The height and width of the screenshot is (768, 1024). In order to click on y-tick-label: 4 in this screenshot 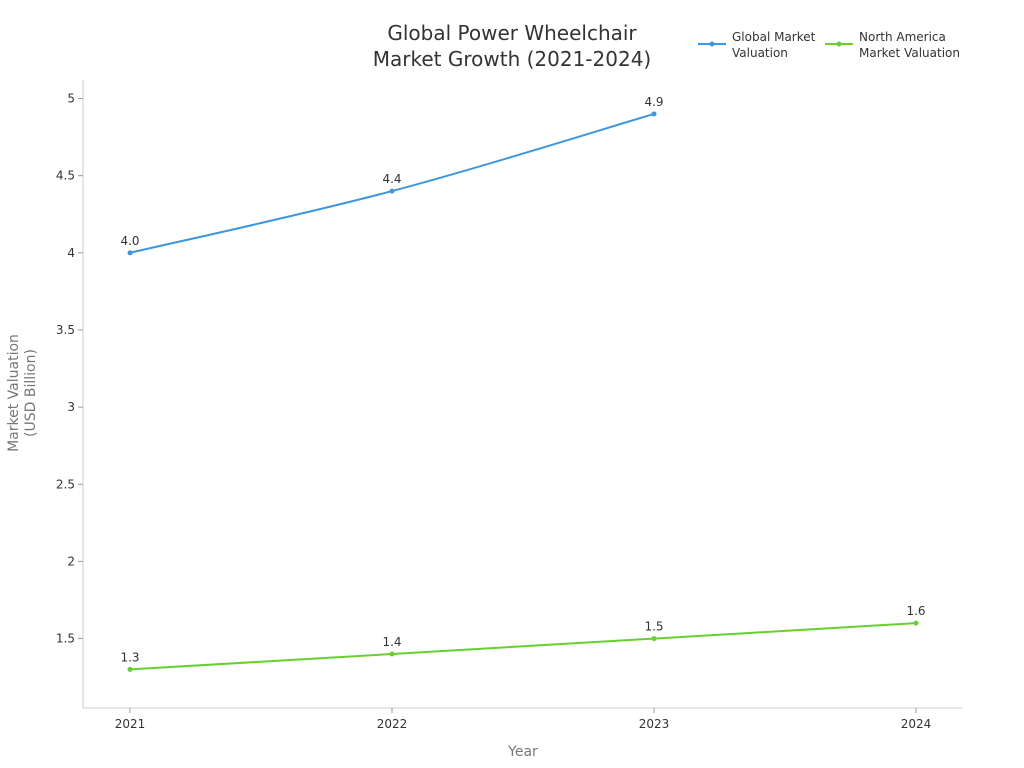, I will do `click(71, 253)`.